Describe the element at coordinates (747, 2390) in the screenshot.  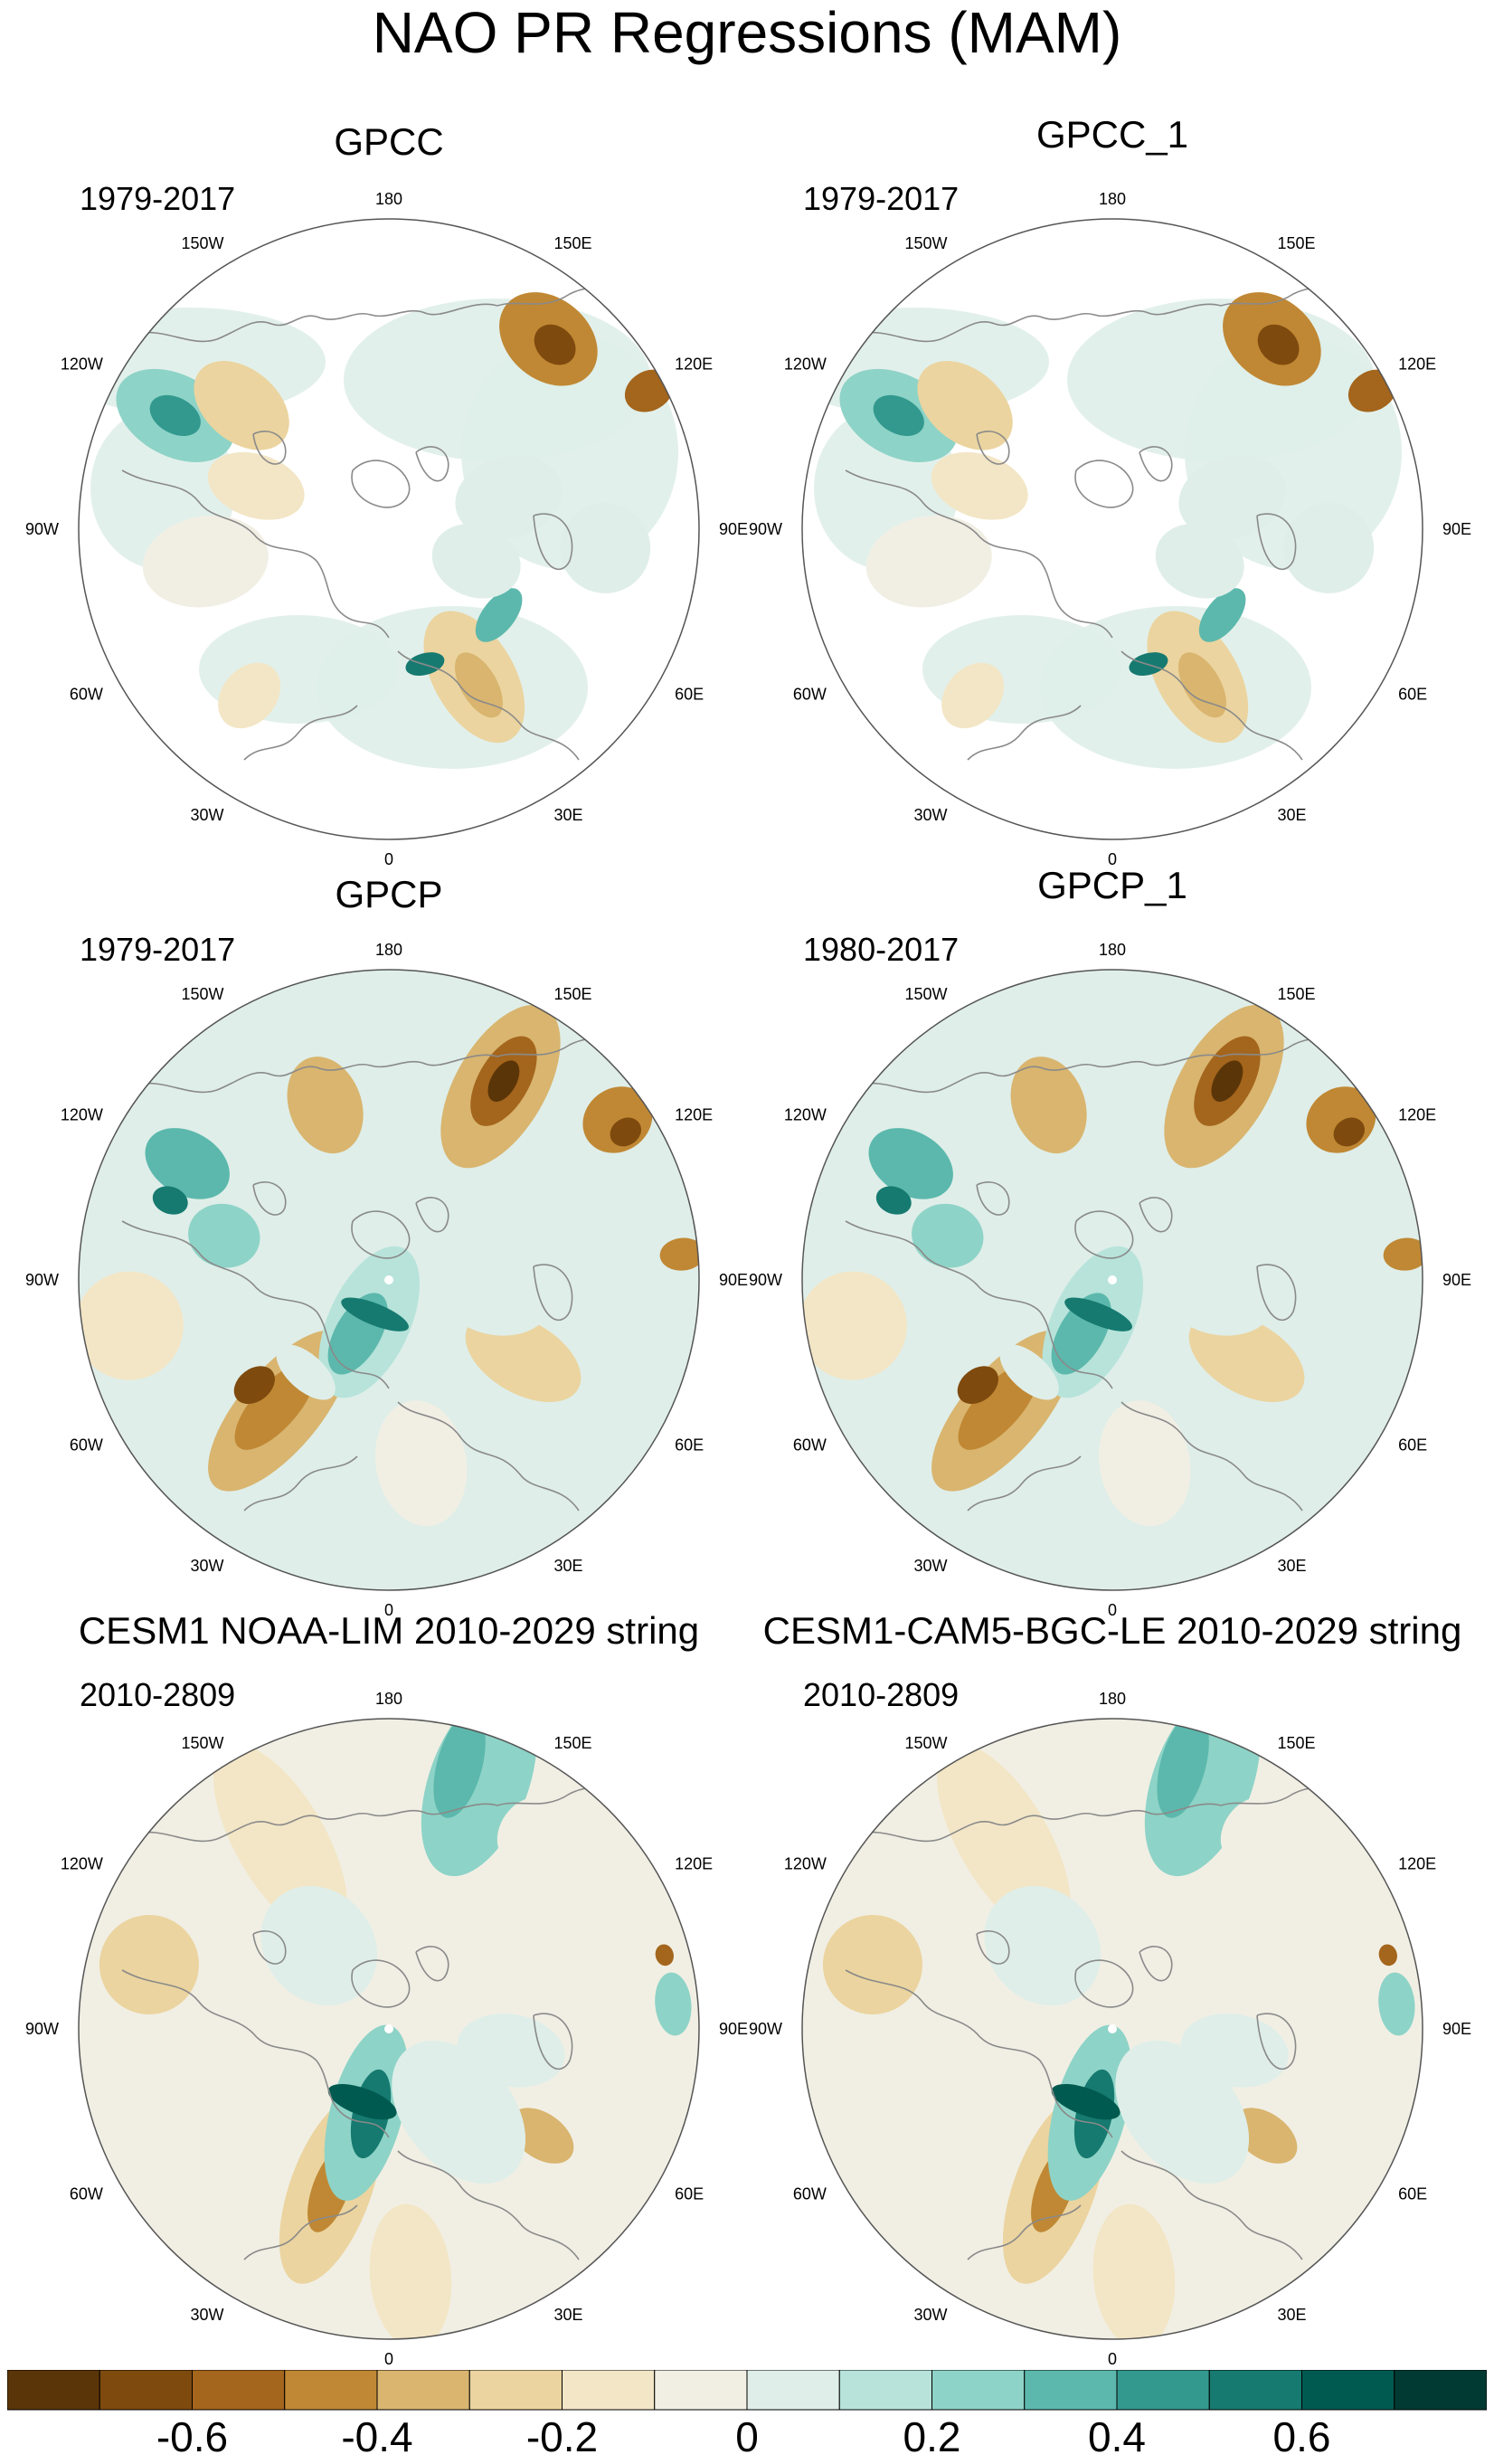
I see `colorbar-bar` at that location.